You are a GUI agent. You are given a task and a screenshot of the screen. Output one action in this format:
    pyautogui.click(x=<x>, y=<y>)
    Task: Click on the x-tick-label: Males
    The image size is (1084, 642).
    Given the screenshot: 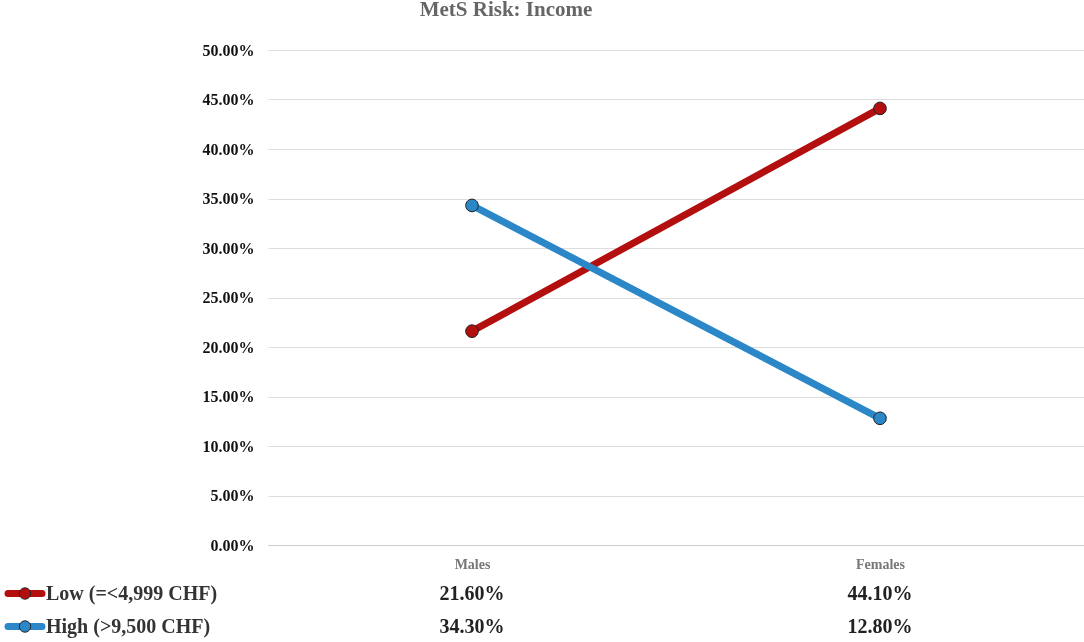 What is the action you would take?
    pyautogui.click(x=472, y=564)
    